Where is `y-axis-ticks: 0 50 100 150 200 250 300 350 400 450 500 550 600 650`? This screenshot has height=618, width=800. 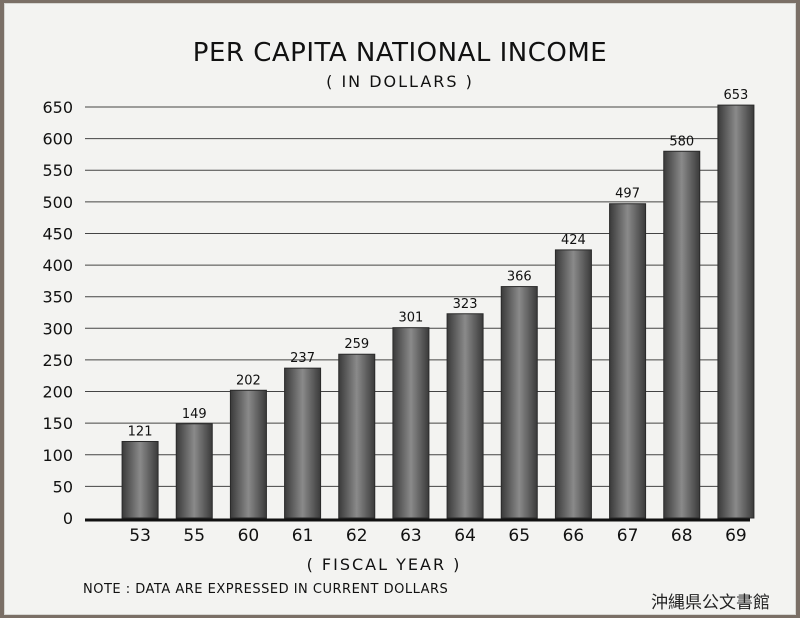 y-axis-ticks: 0 50 100 150 200 250 300 350 400 450 500 550 600 650 is located at coordinates (57, 313).